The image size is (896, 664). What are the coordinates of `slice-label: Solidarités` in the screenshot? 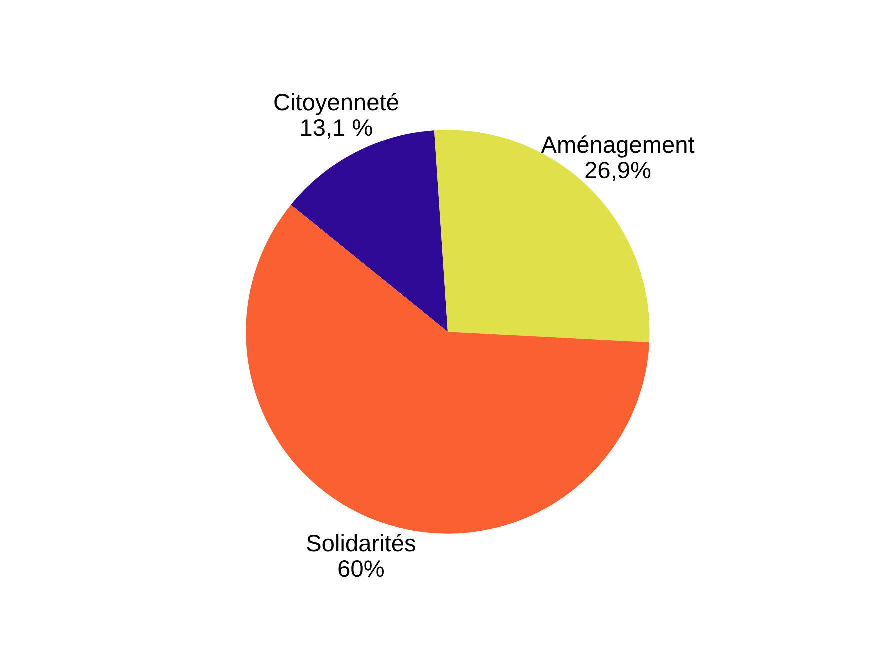 It's located at (361, 543).